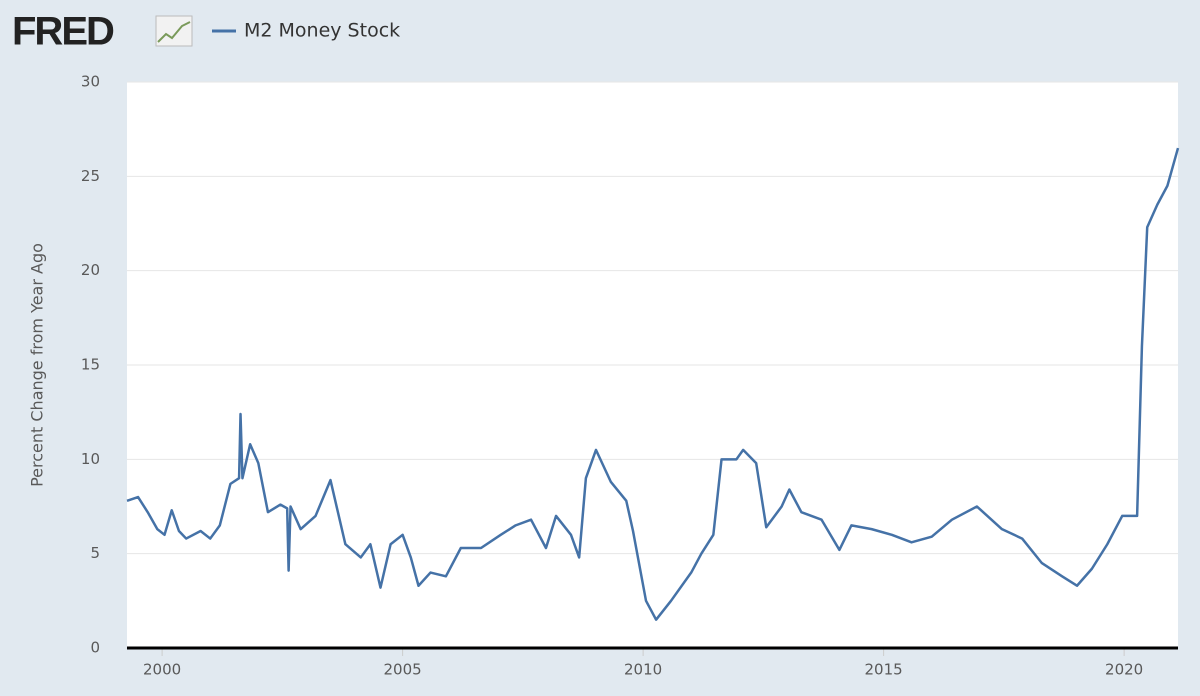 The width and height of the screenshot is (1200, 696). I want to click on logo: FRED, so click(63, 32).